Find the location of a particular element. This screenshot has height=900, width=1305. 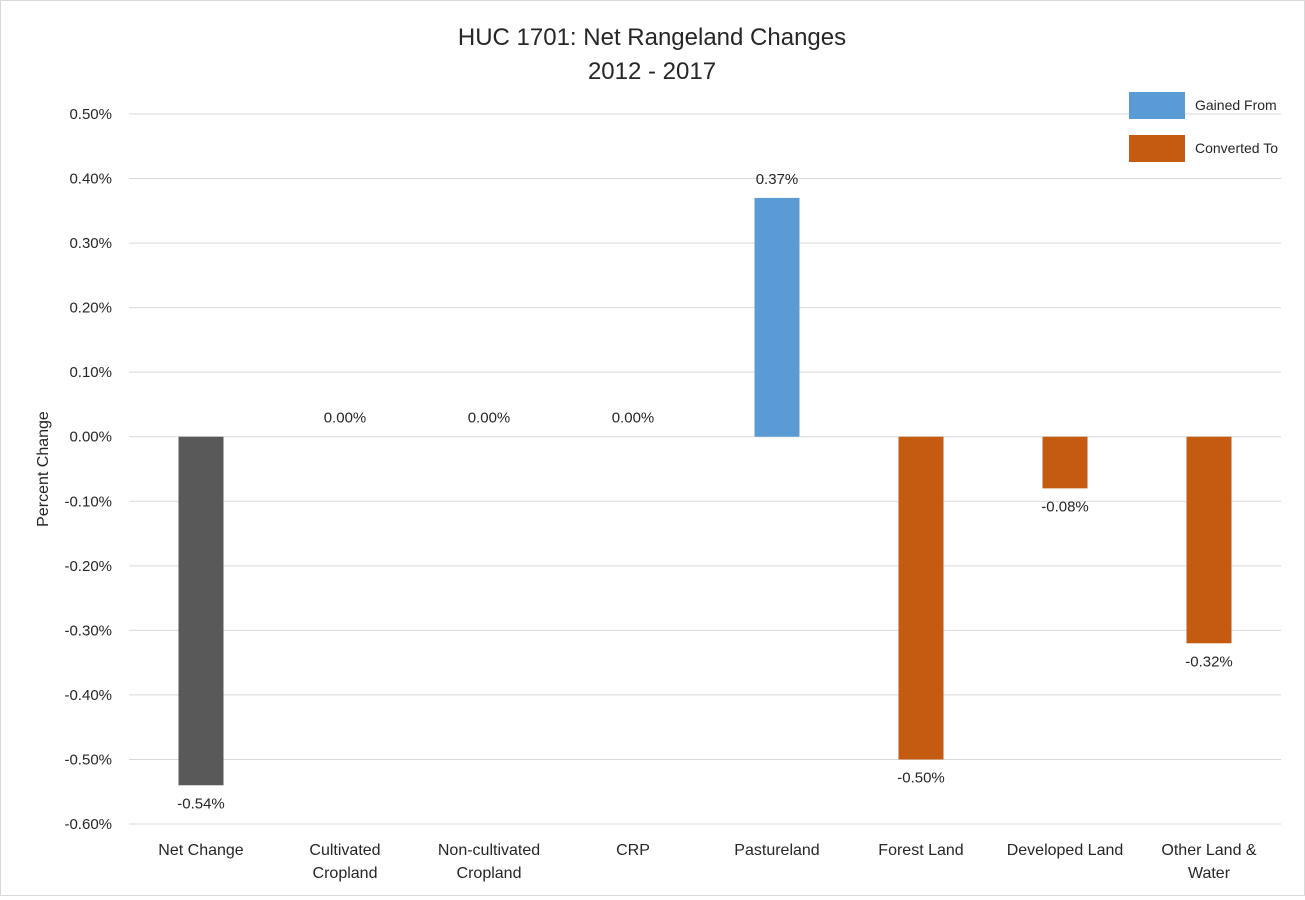

y-tick-label: -0.50% is located at coordinates (88, 759).